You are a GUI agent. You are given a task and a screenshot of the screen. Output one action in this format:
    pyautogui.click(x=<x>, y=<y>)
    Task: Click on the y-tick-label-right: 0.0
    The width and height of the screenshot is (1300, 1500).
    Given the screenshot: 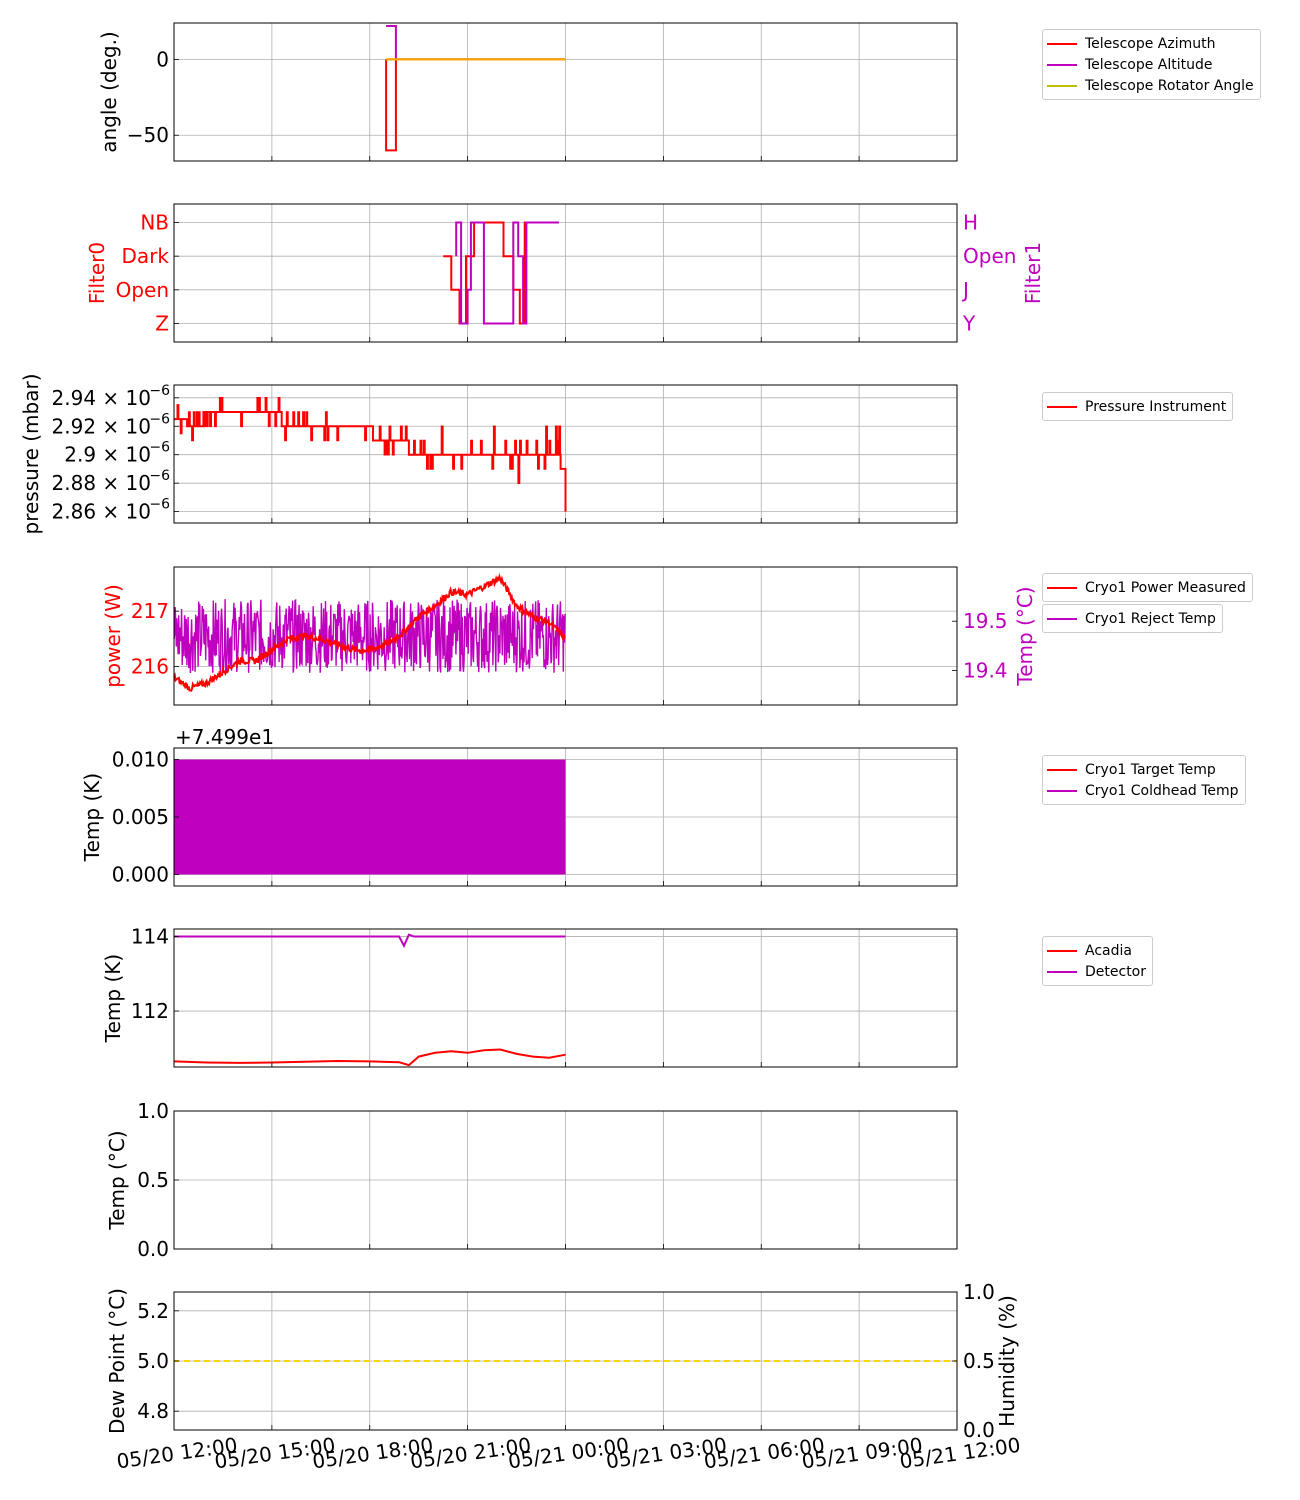 What is the action you would take?
    pyautogui.click(x=979, y=1430)
    